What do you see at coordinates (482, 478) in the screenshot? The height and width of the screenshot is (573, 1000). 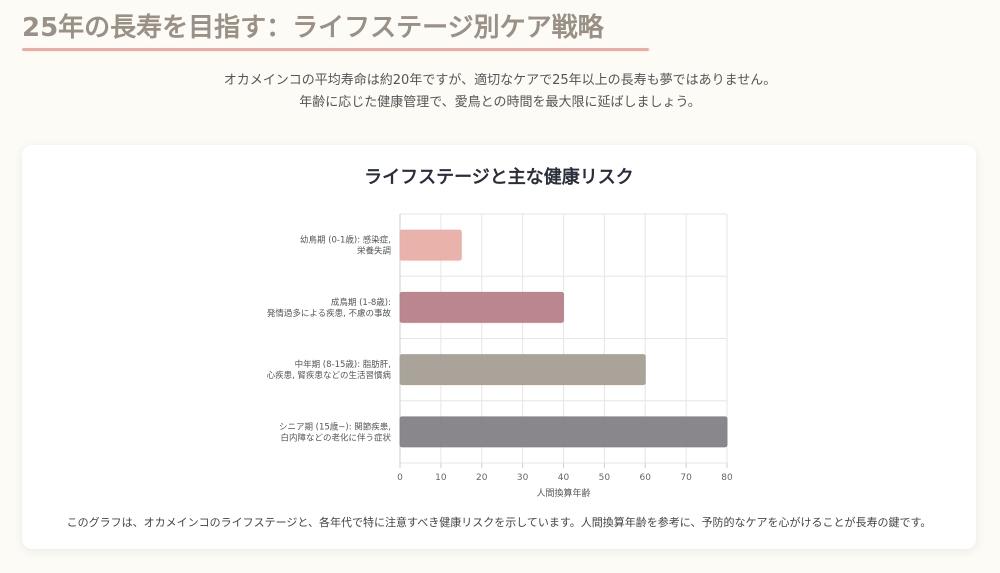 I see `x-tick-label: 20` at bounding box center [482, 478].